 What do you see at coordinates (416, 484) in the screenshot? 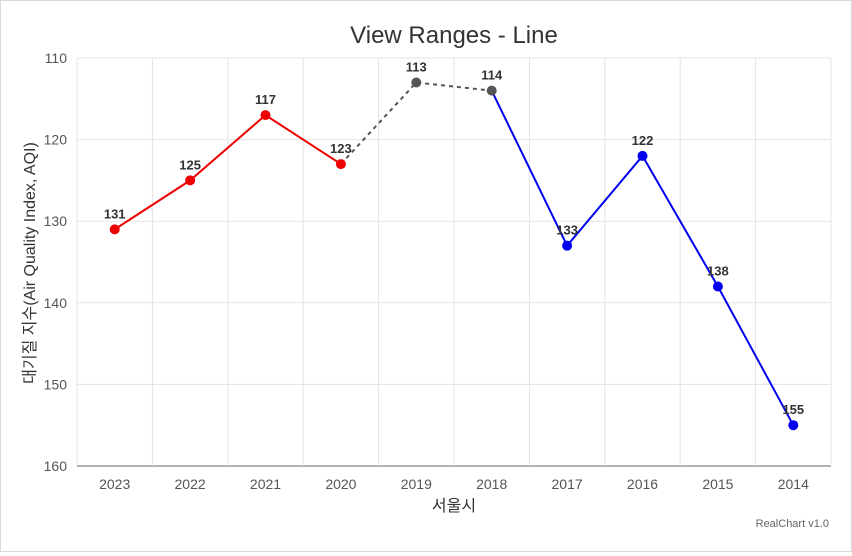
I see `x-tick-label: 2019` at bounding box center [416, 484].